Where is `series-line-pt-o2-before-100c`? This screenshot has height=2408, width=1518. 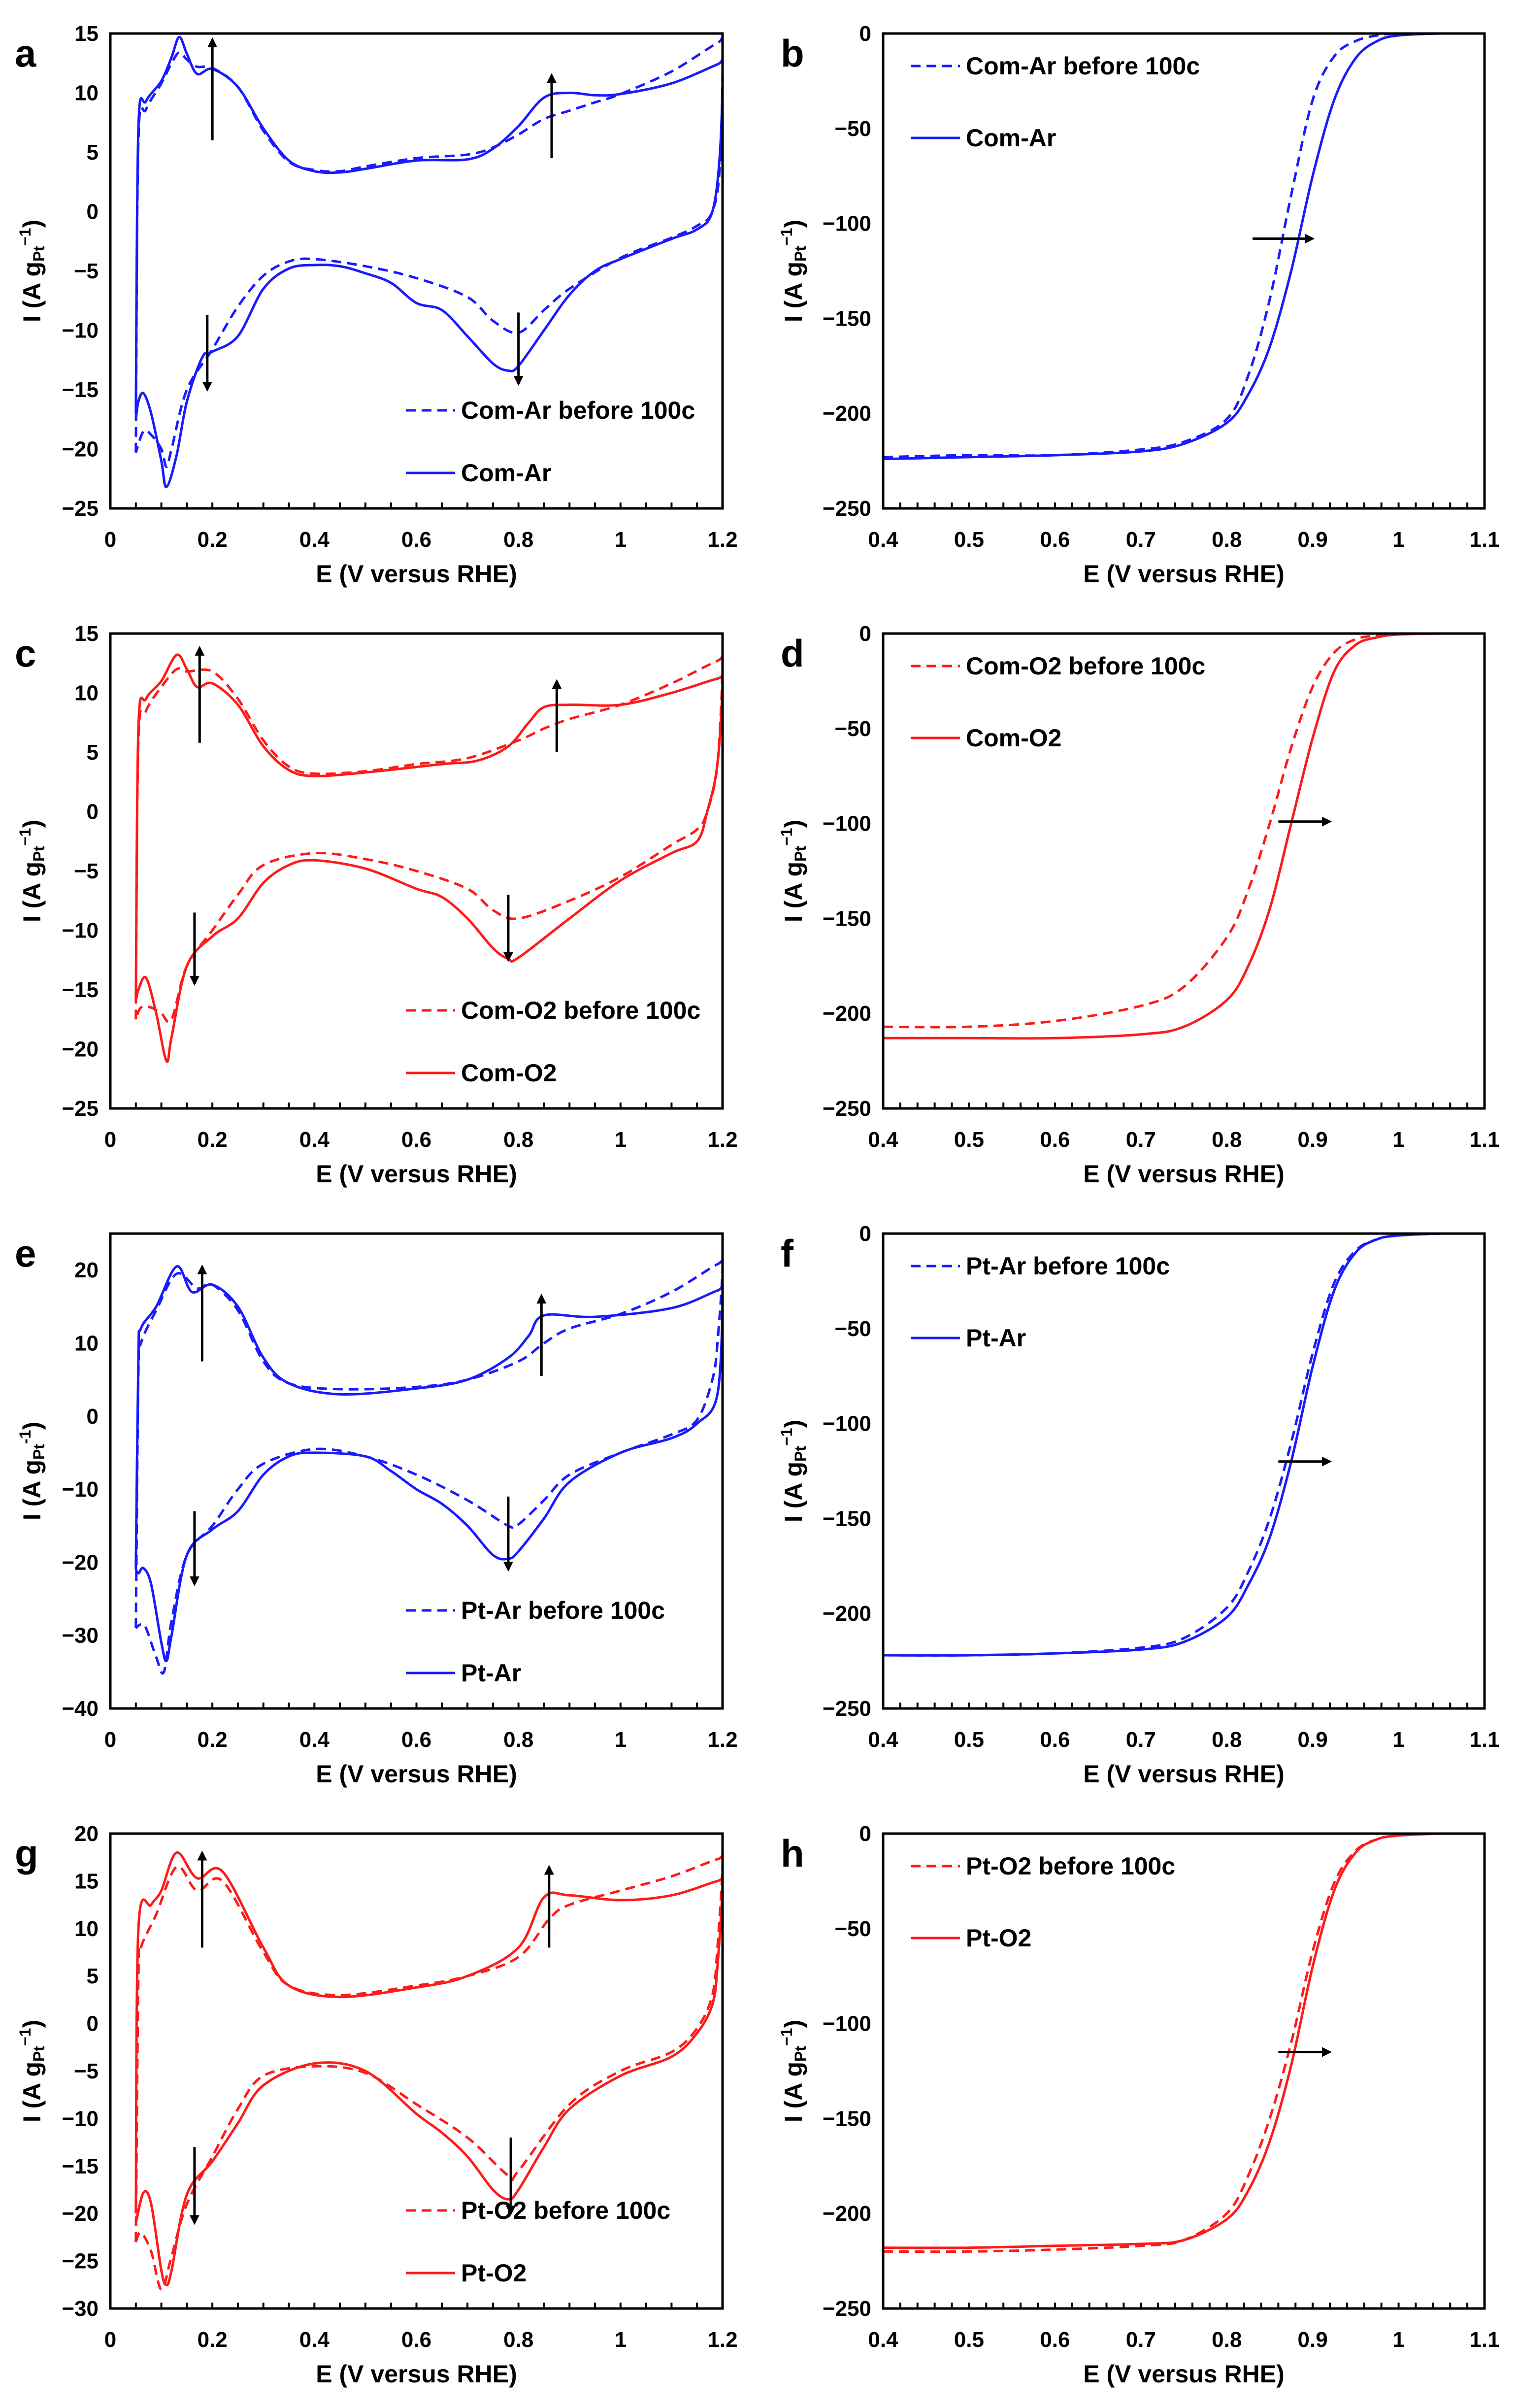 series-line-pt-o2-before-100c is located at coordinates (428, 2072).